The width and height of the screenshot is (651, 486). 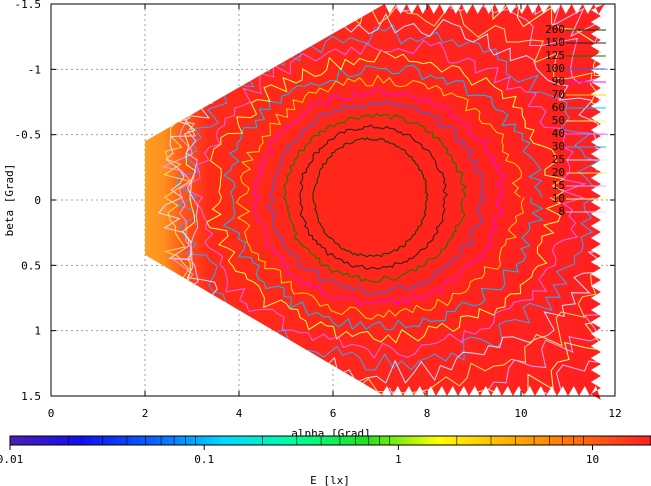 I want to click on contour-level-label: 60, so click(x=558, y=107).